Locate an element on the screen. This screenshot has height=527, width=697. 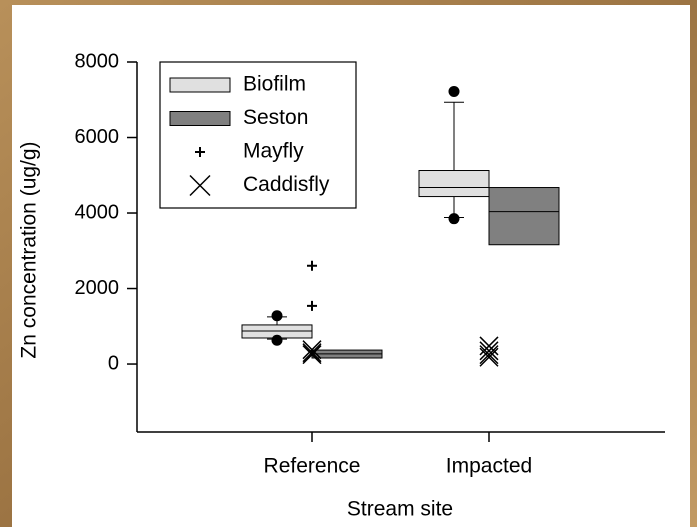
x-tick-label: Reference is located at coordinates (312, 466).